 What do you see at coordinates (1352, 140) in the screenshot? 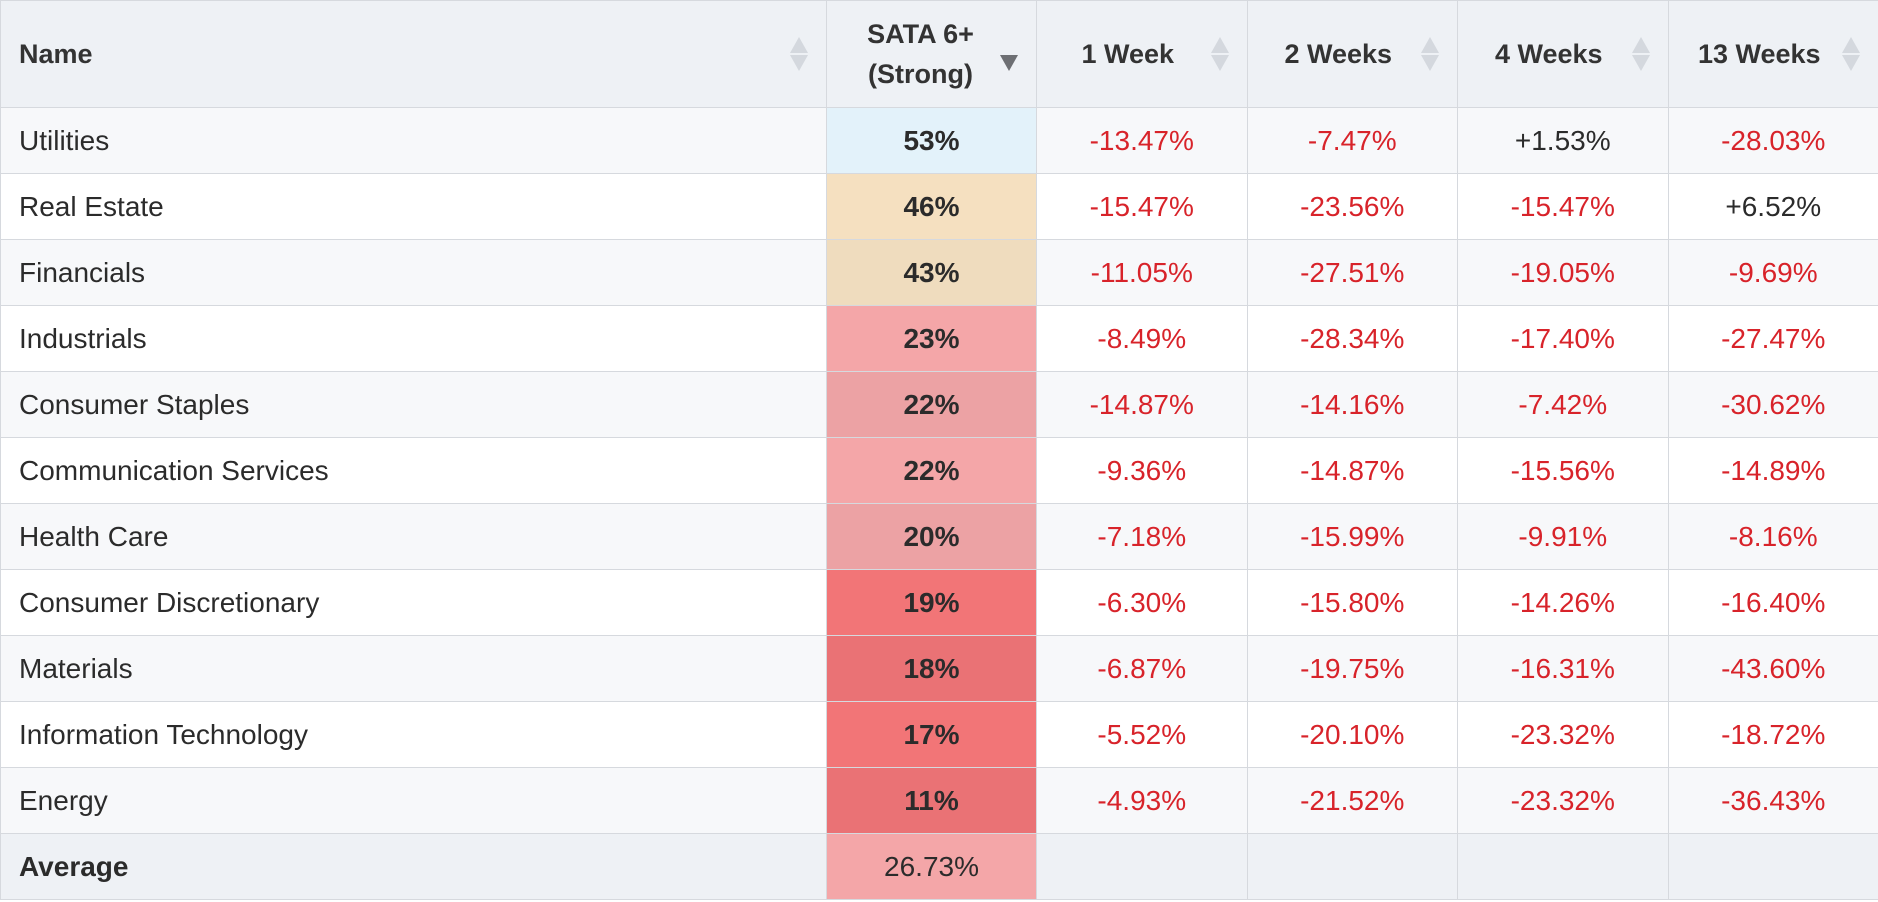
I see `change-2-weeks: -7.47%` at bounding box center [1352, 140].